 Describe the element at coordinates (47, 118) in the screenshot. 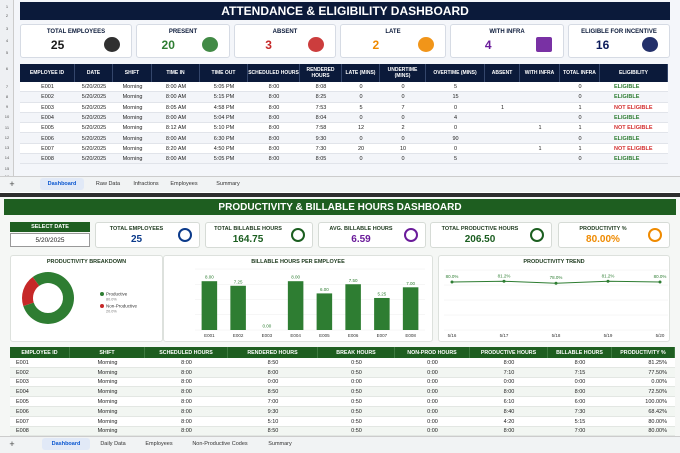

I see `table-cell: E004` at that location.